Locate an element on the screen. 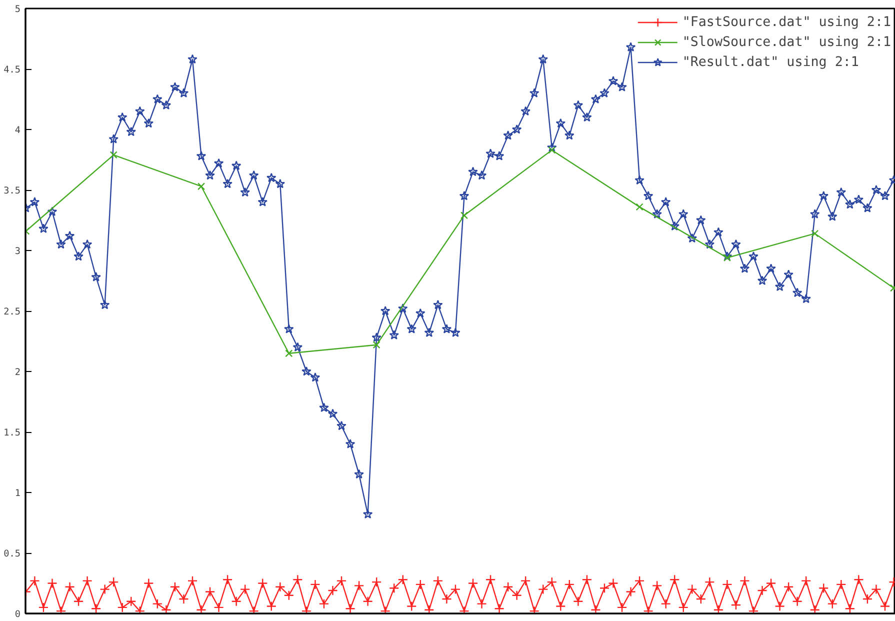  y-tick-label: 3 is located at coordinates (17, 251).